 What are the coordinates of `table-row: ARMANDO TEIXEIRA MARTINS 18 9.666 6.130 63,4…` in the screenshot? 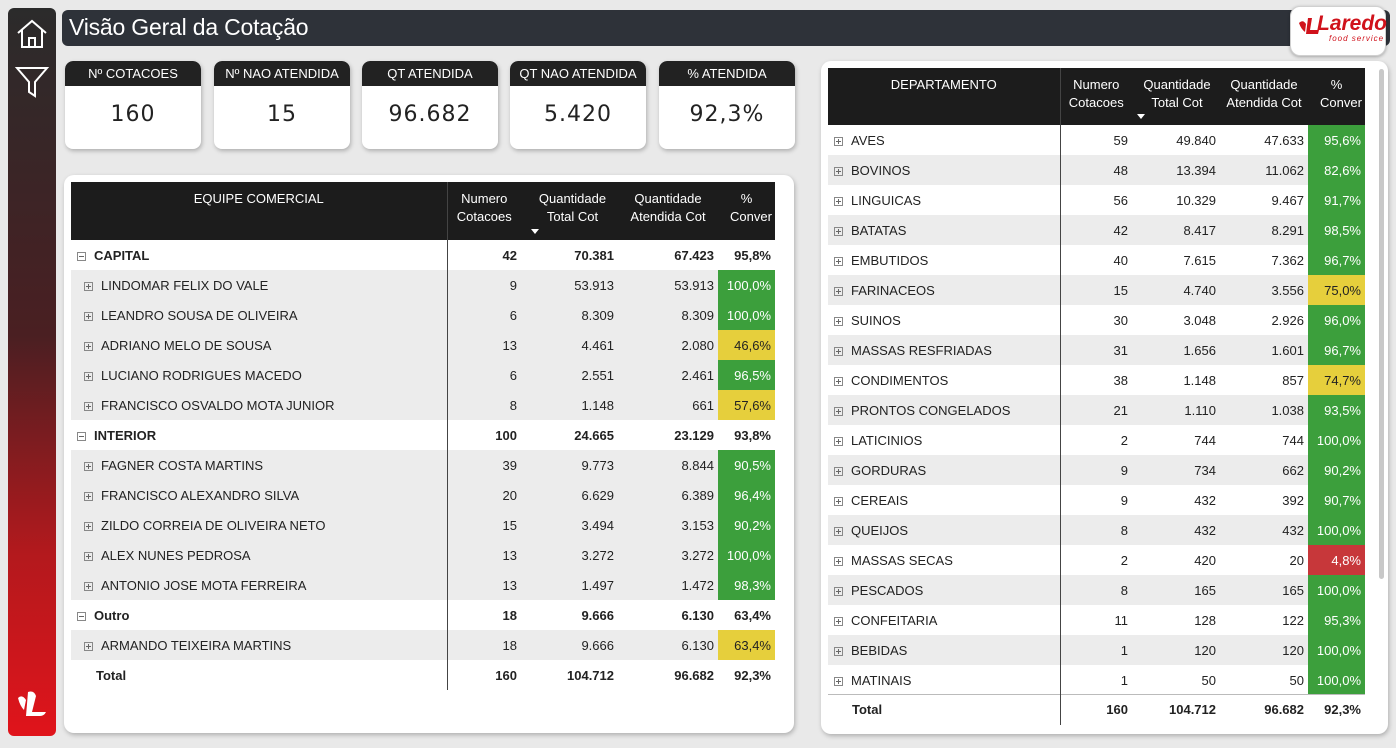 It's located at (423, 645).